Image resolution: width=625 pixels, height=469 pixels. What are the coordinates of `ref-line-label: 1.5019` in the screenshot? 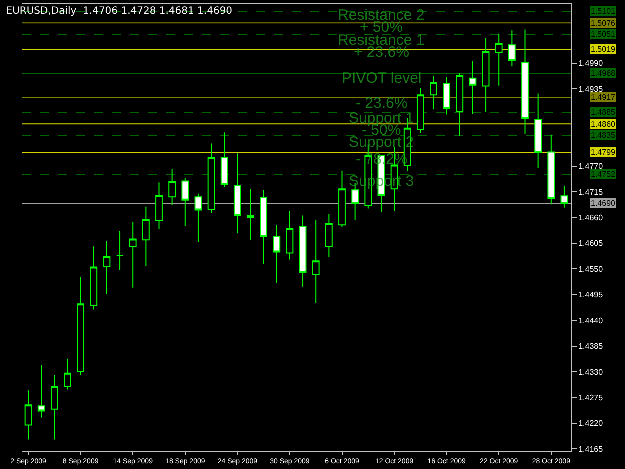 It's located at (603, 49).